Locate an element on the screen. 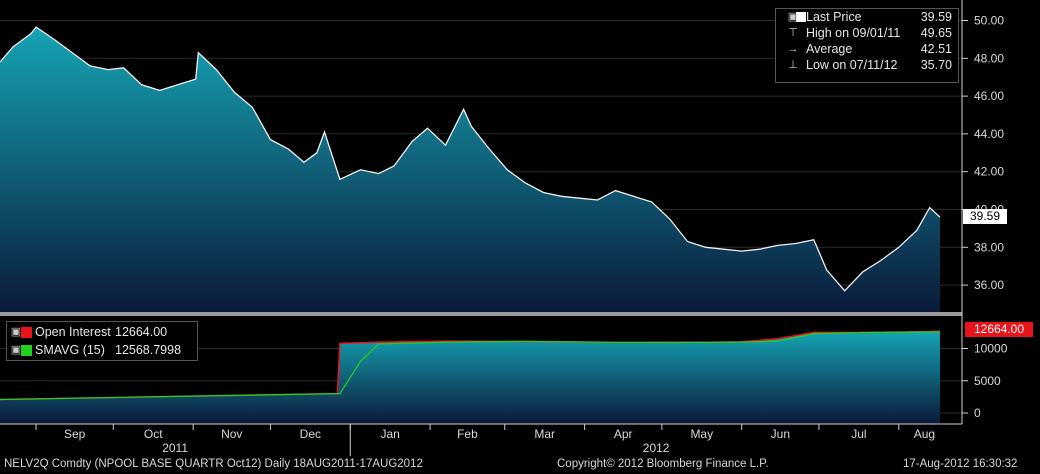  year-label: 2011 is located at coordinates (175, 448).